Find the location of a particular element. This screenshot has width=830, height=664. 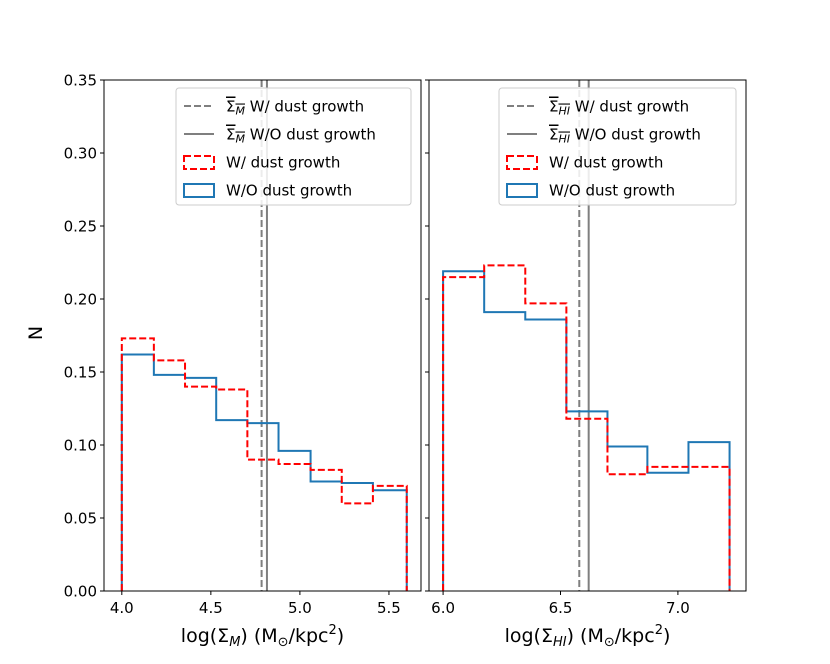

hist-series-with-dust-growth is located at coordinates (264, 464).